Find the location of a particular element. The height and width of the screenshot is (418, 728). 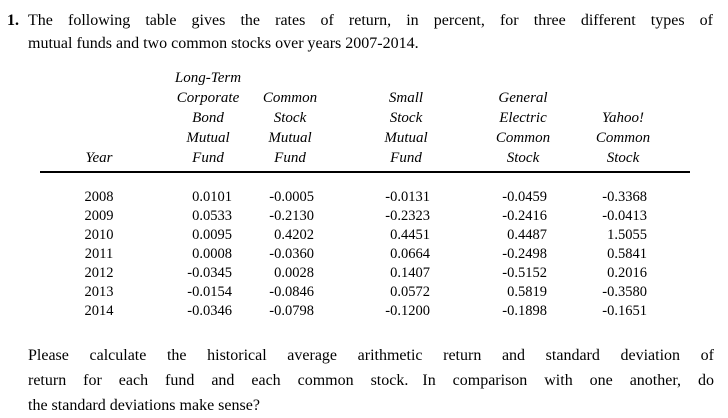

column-header-general-electric-common-stock: General Electric Common Stock is located at coordinates (523, 128).